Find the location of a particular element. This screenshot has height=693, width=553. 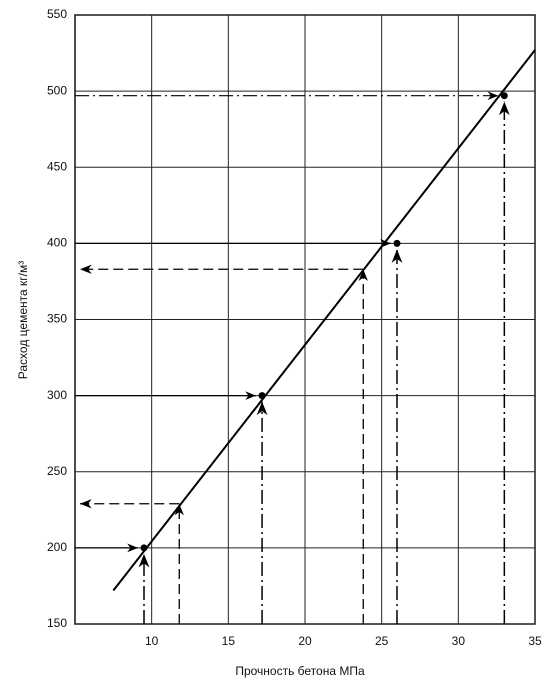

y-tick-label: 450 is located at coordinates (57, 166).